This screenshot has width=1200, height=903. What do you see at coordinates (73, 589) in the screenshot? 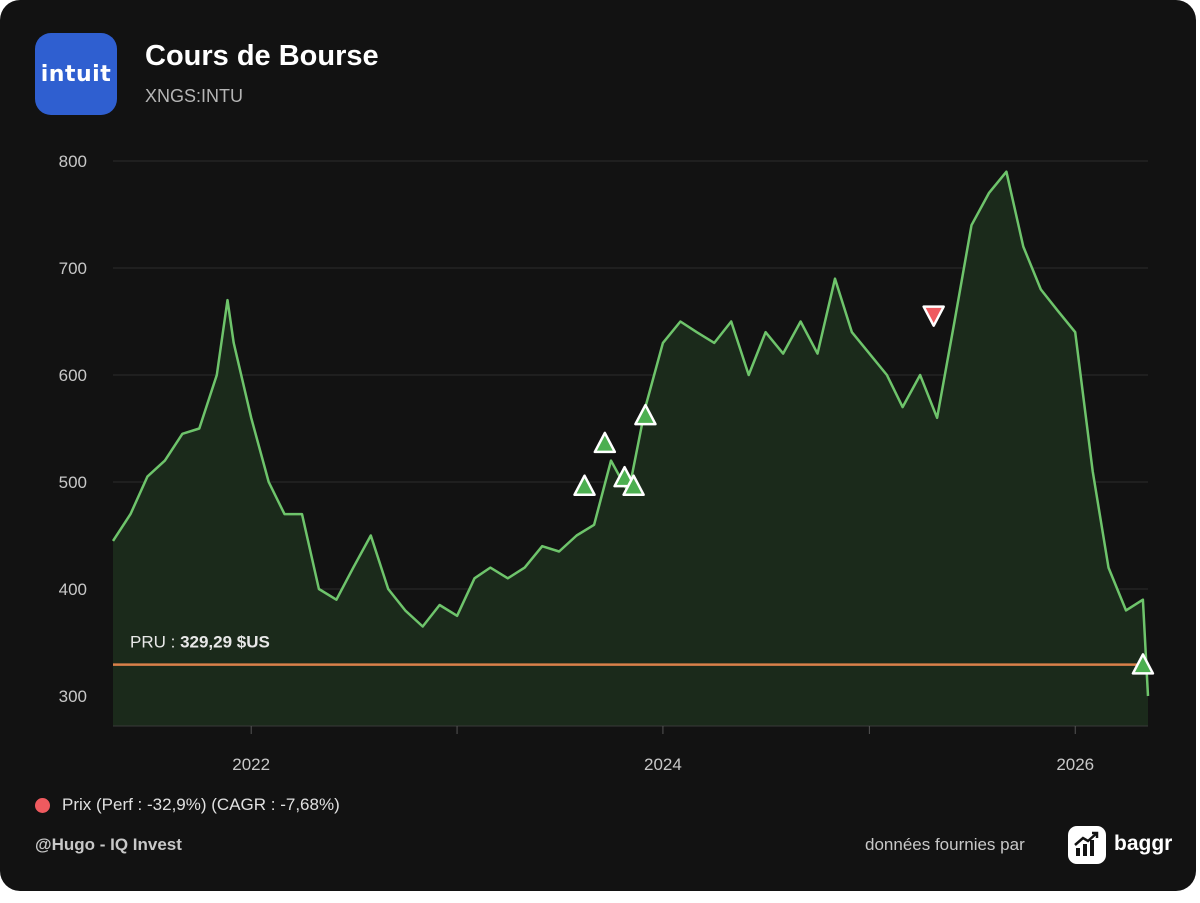
I see `y-tick-label: 400` at bounding box center [73, 589].